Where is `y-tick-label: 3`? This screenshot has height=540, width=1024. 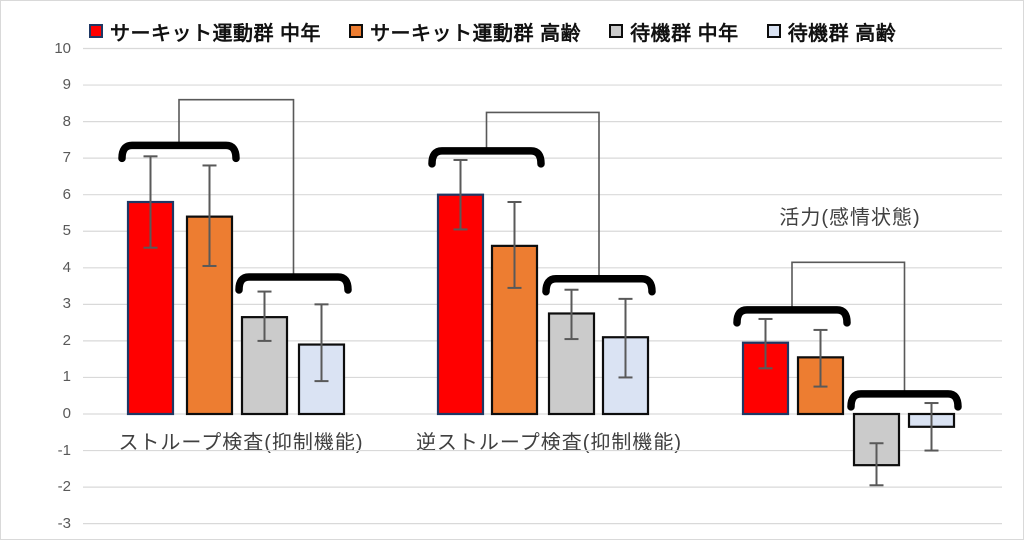 y-tick-label: 3 is located at coordinates (66, 304).